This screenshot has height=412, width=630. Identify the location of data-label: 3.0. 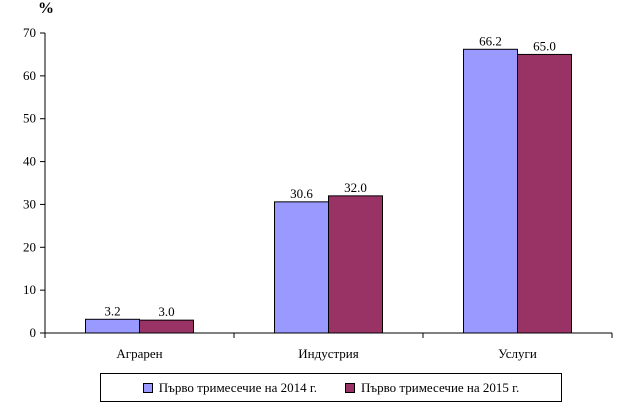
(166, 311).